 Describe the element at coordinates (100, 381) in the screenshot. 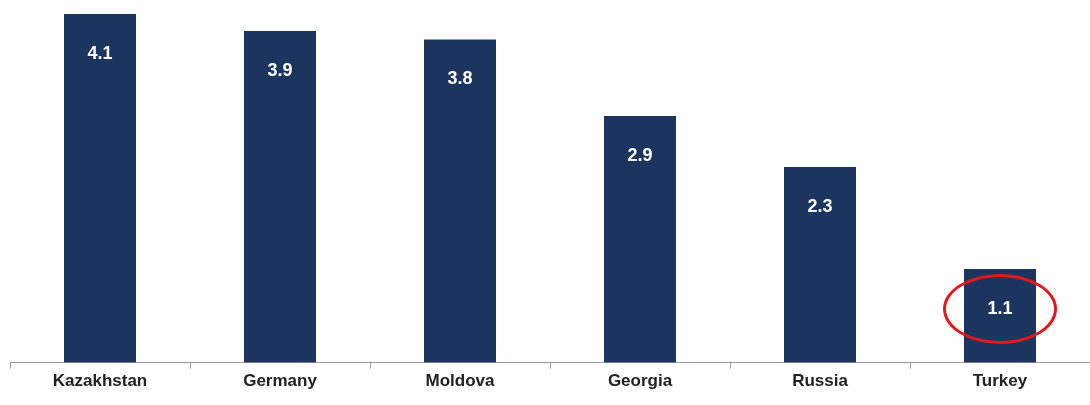

I see `x-tick-label: Kazakhstan` at that location.